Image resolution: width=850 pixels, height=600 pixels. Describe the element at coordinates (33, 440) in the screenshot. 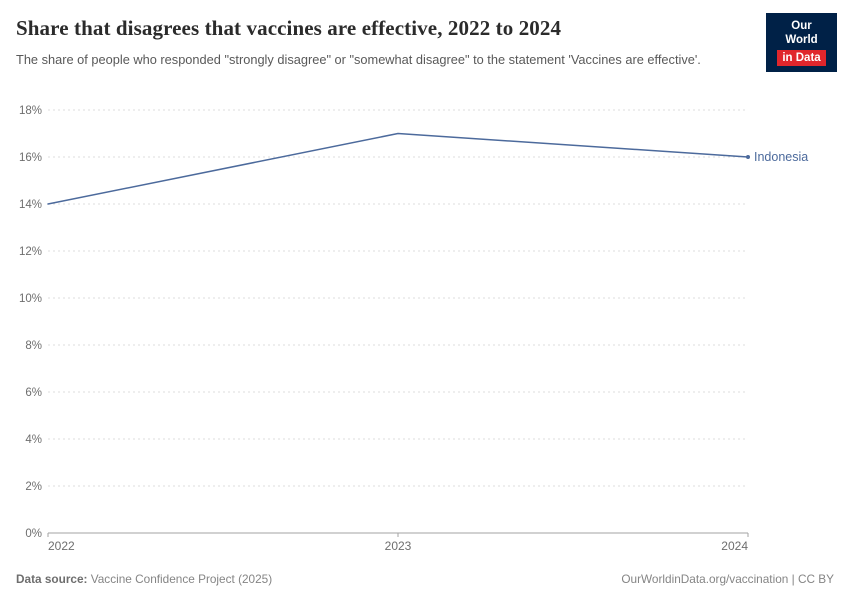

I see `y-tick-label: 4%` at that location.